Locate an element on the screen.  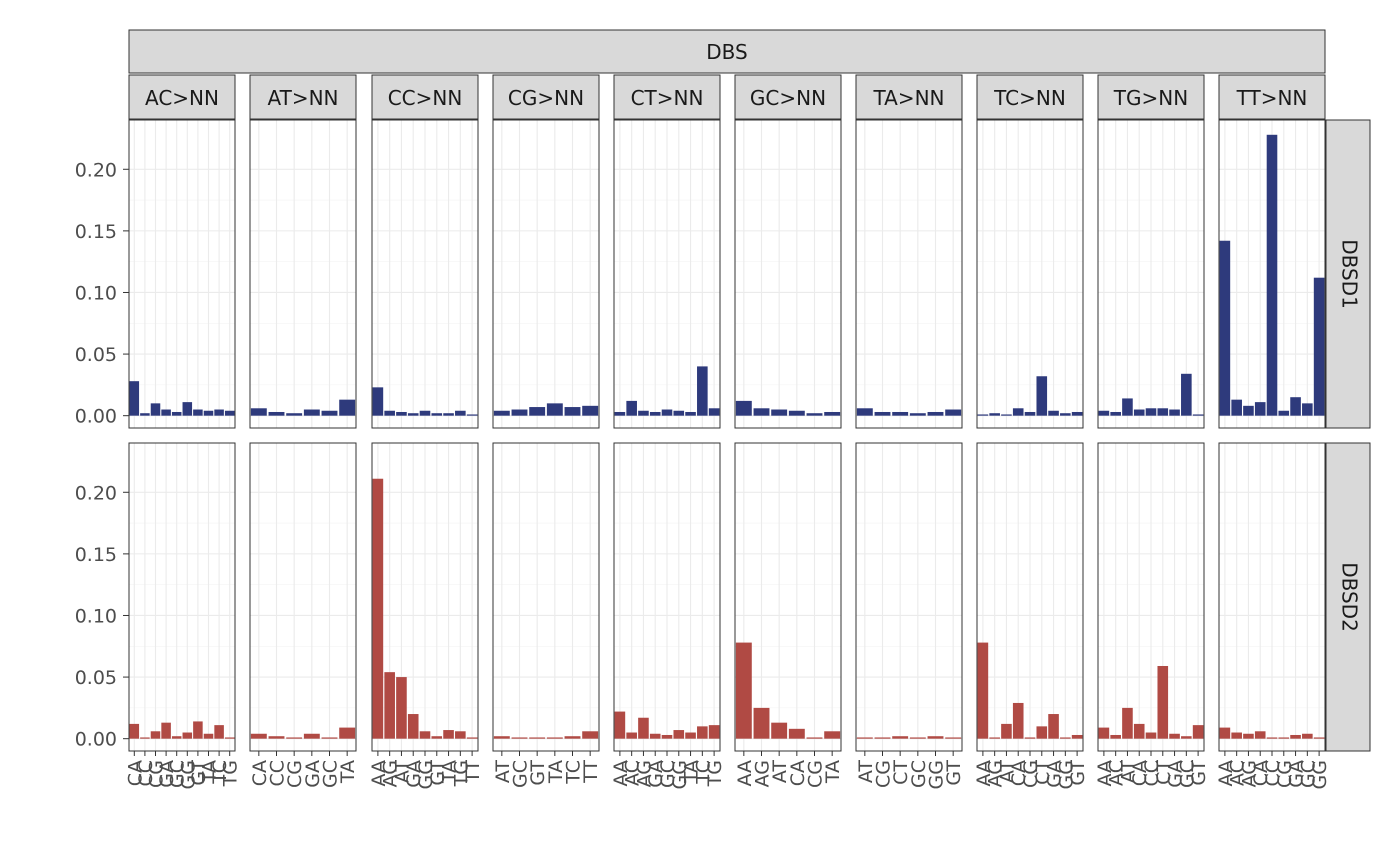
bar-DBSD2-CC>NN-AG is located at coordinates (389, 705).